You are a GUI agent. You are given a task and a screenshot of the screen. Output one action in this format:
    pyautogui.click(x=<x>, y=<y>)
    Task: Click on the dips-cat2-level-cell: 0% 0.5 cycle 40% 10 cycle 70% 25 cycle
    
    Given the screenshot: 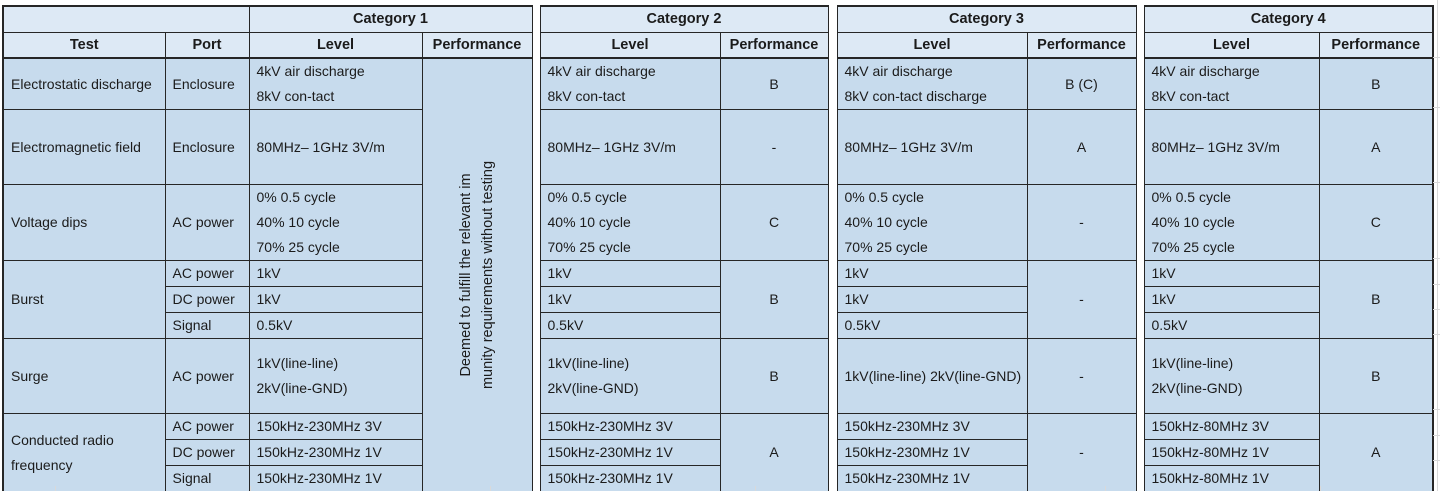 What is the action you would take?
    pyautogui.click(x=630, y=222)
    